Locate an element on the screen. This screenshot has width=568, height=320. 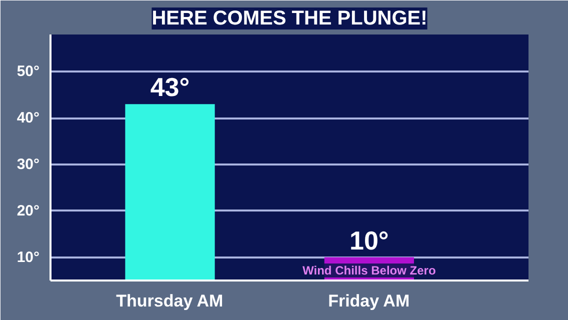
y-tick-label: 10° is located at coordinates (28, 257).